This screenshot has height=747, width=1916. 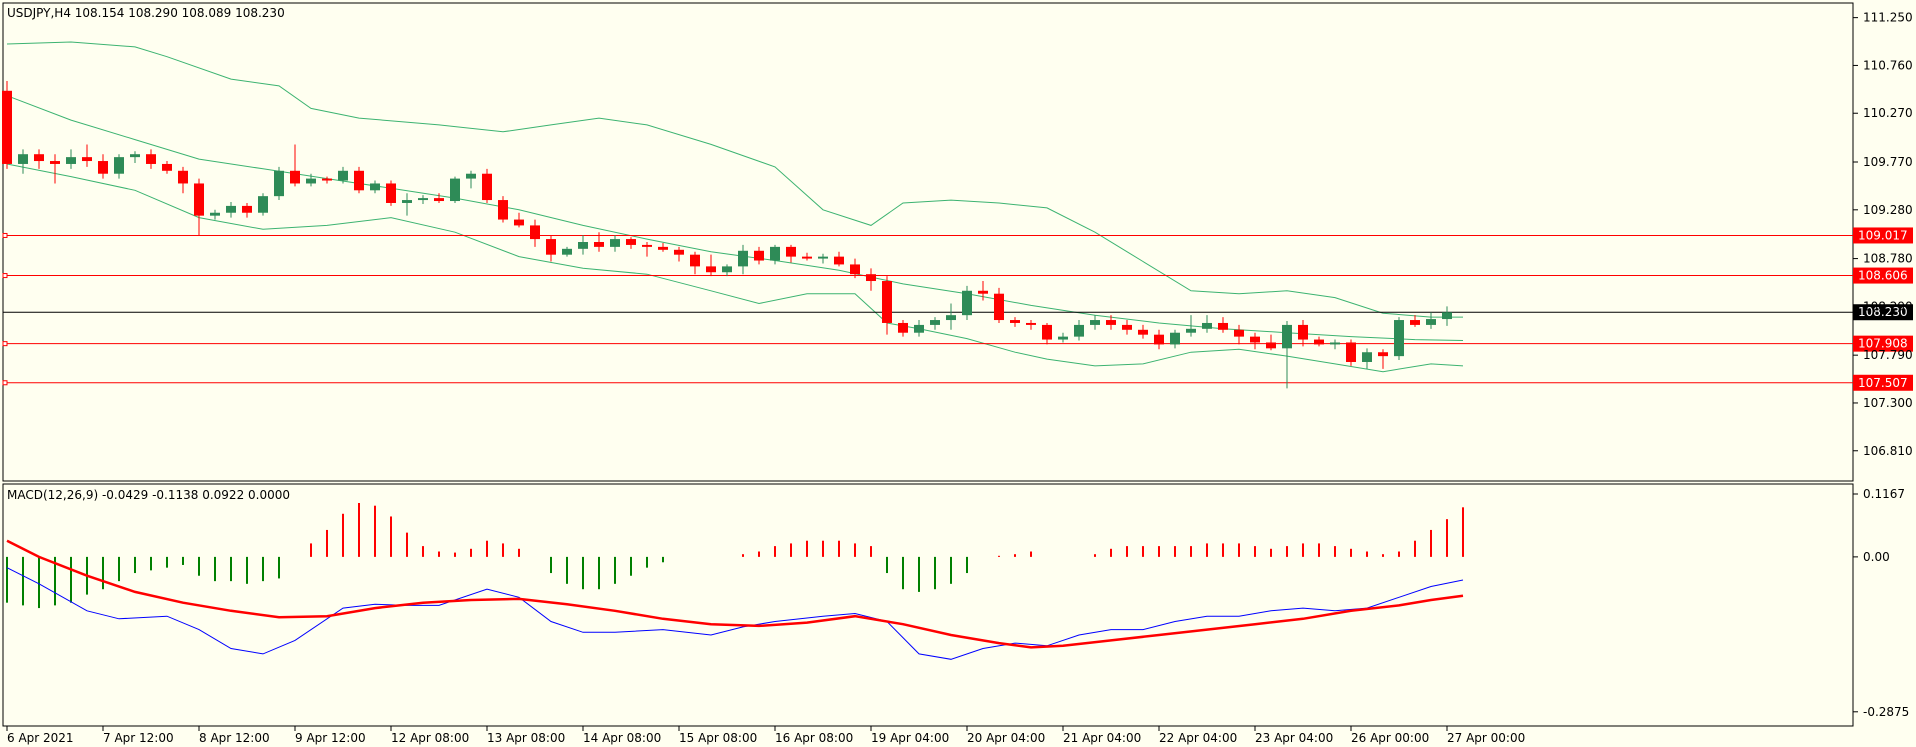 I want to click on x-tick-label: 8 Apr 12:00, so click(x=234, y=738).